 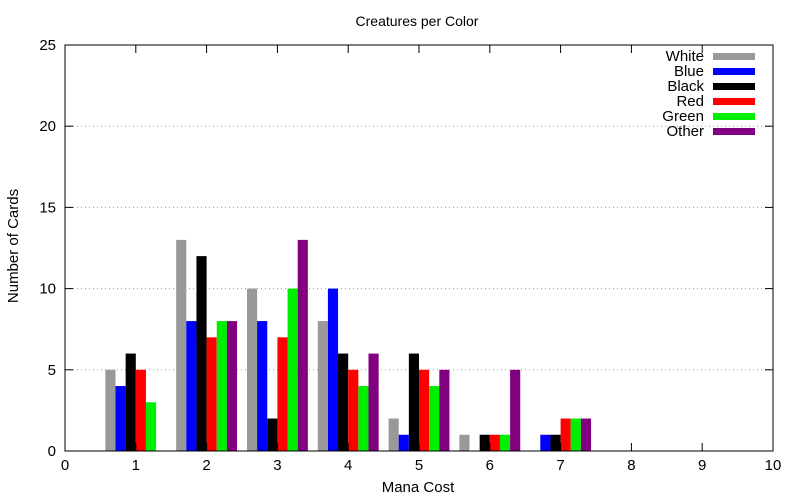 I want to click on x-tick-label: 8, so click(x=631, y=465).